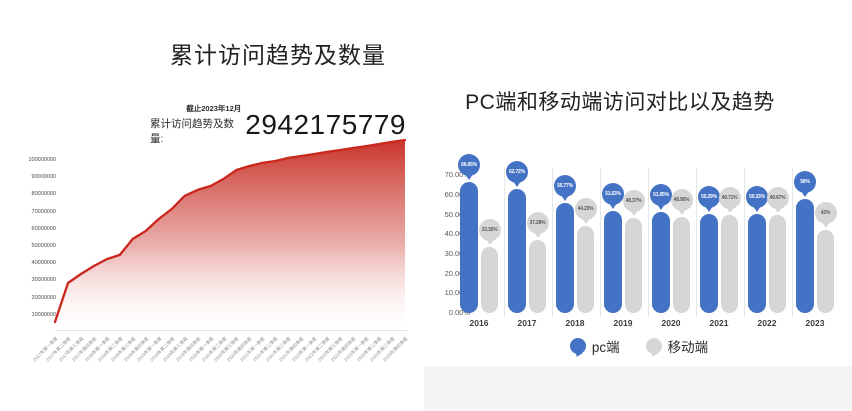  What do you see at coordinates (729, 198) in the screenshot?
I see `mobile-value-balloon: 49.71%` at bounding box center [729, 198].